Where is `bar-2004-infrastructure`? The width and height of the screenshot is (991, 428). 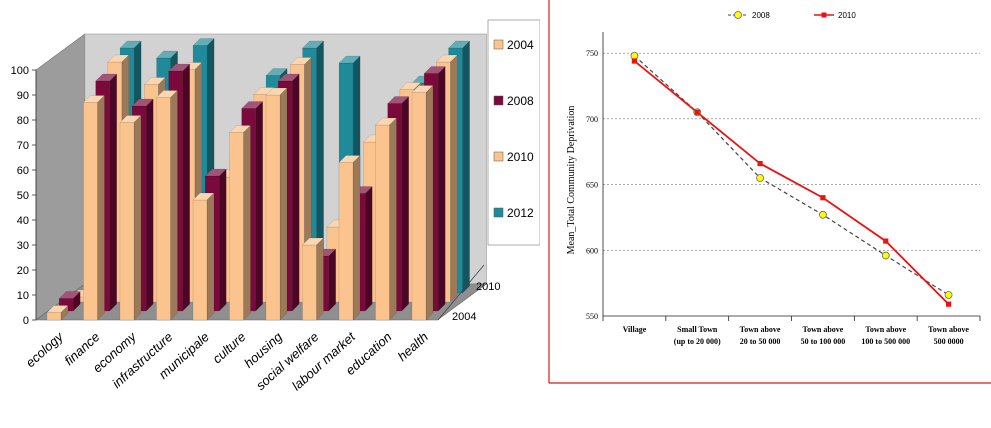
bar-2004-infrastructure is located at coordinates (167, 205).